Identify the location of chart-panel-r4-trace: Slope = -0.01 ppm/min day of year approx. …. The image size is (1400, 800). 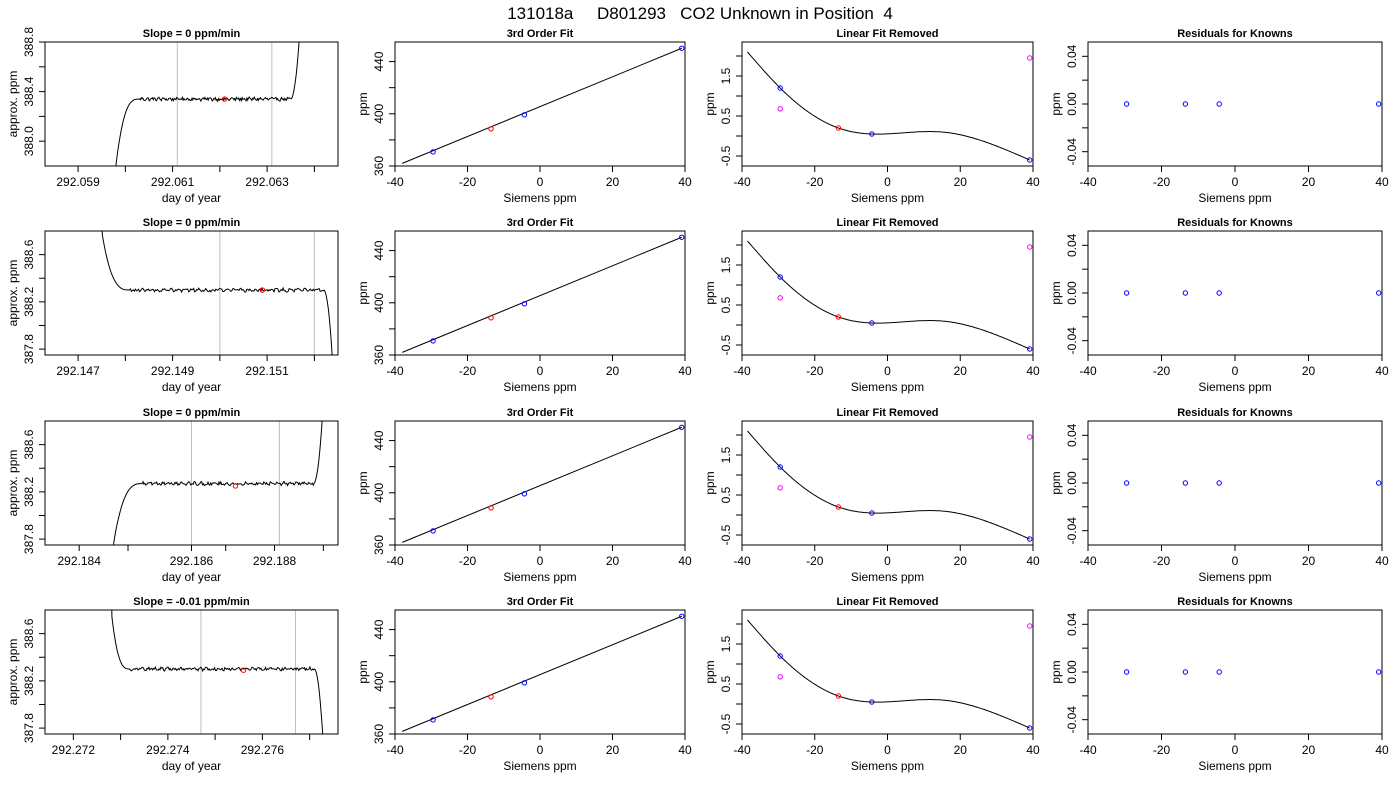
(172, 684).